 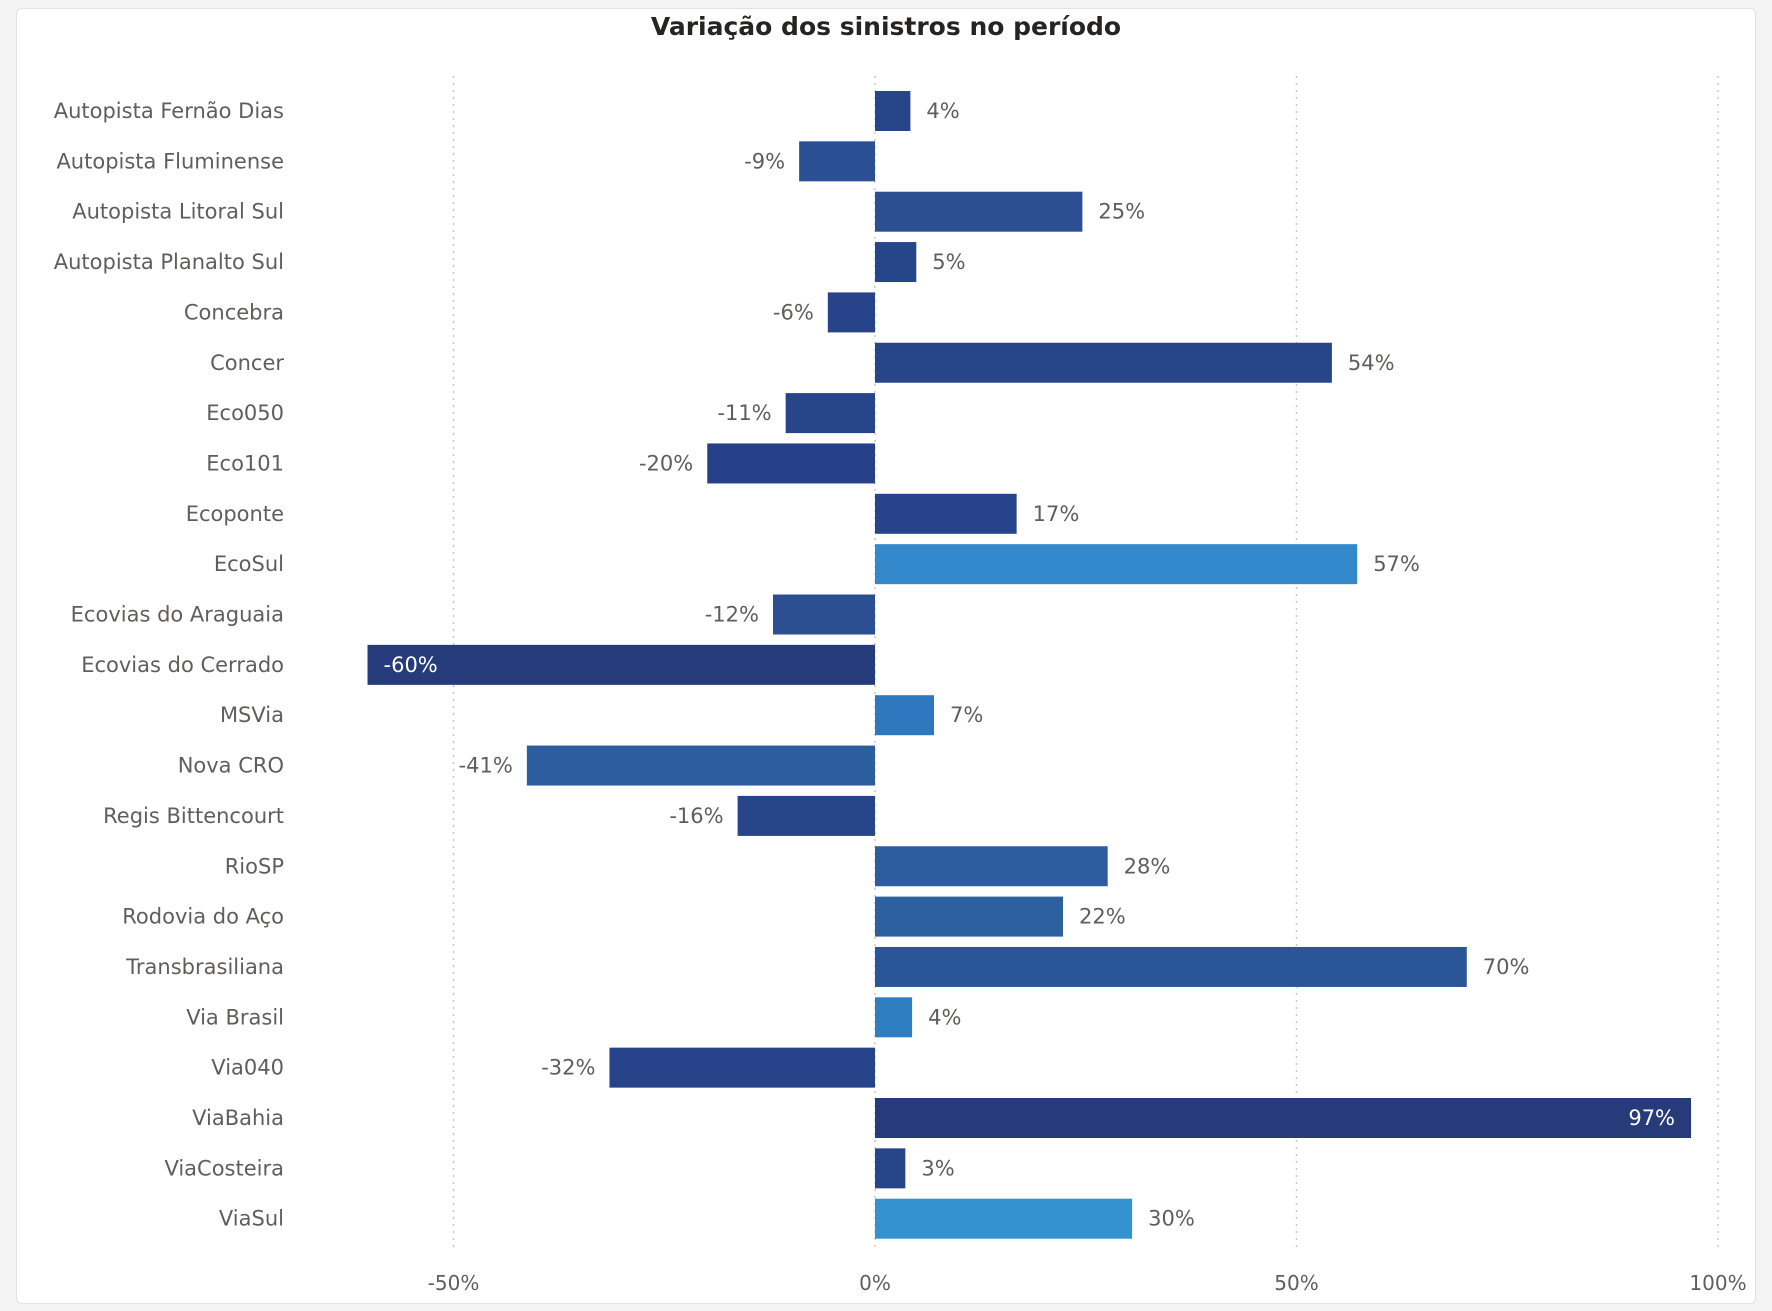 I want to click on data-label: 70%, so click(x=1506, y=967).